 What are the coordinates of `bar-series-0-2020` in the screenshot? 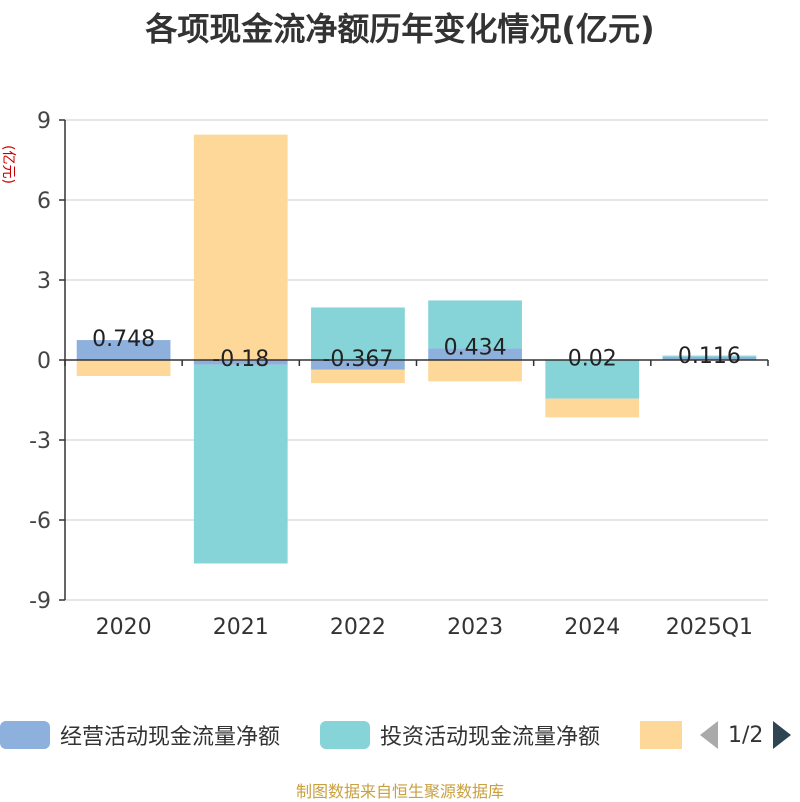 It's located at (123, 350).